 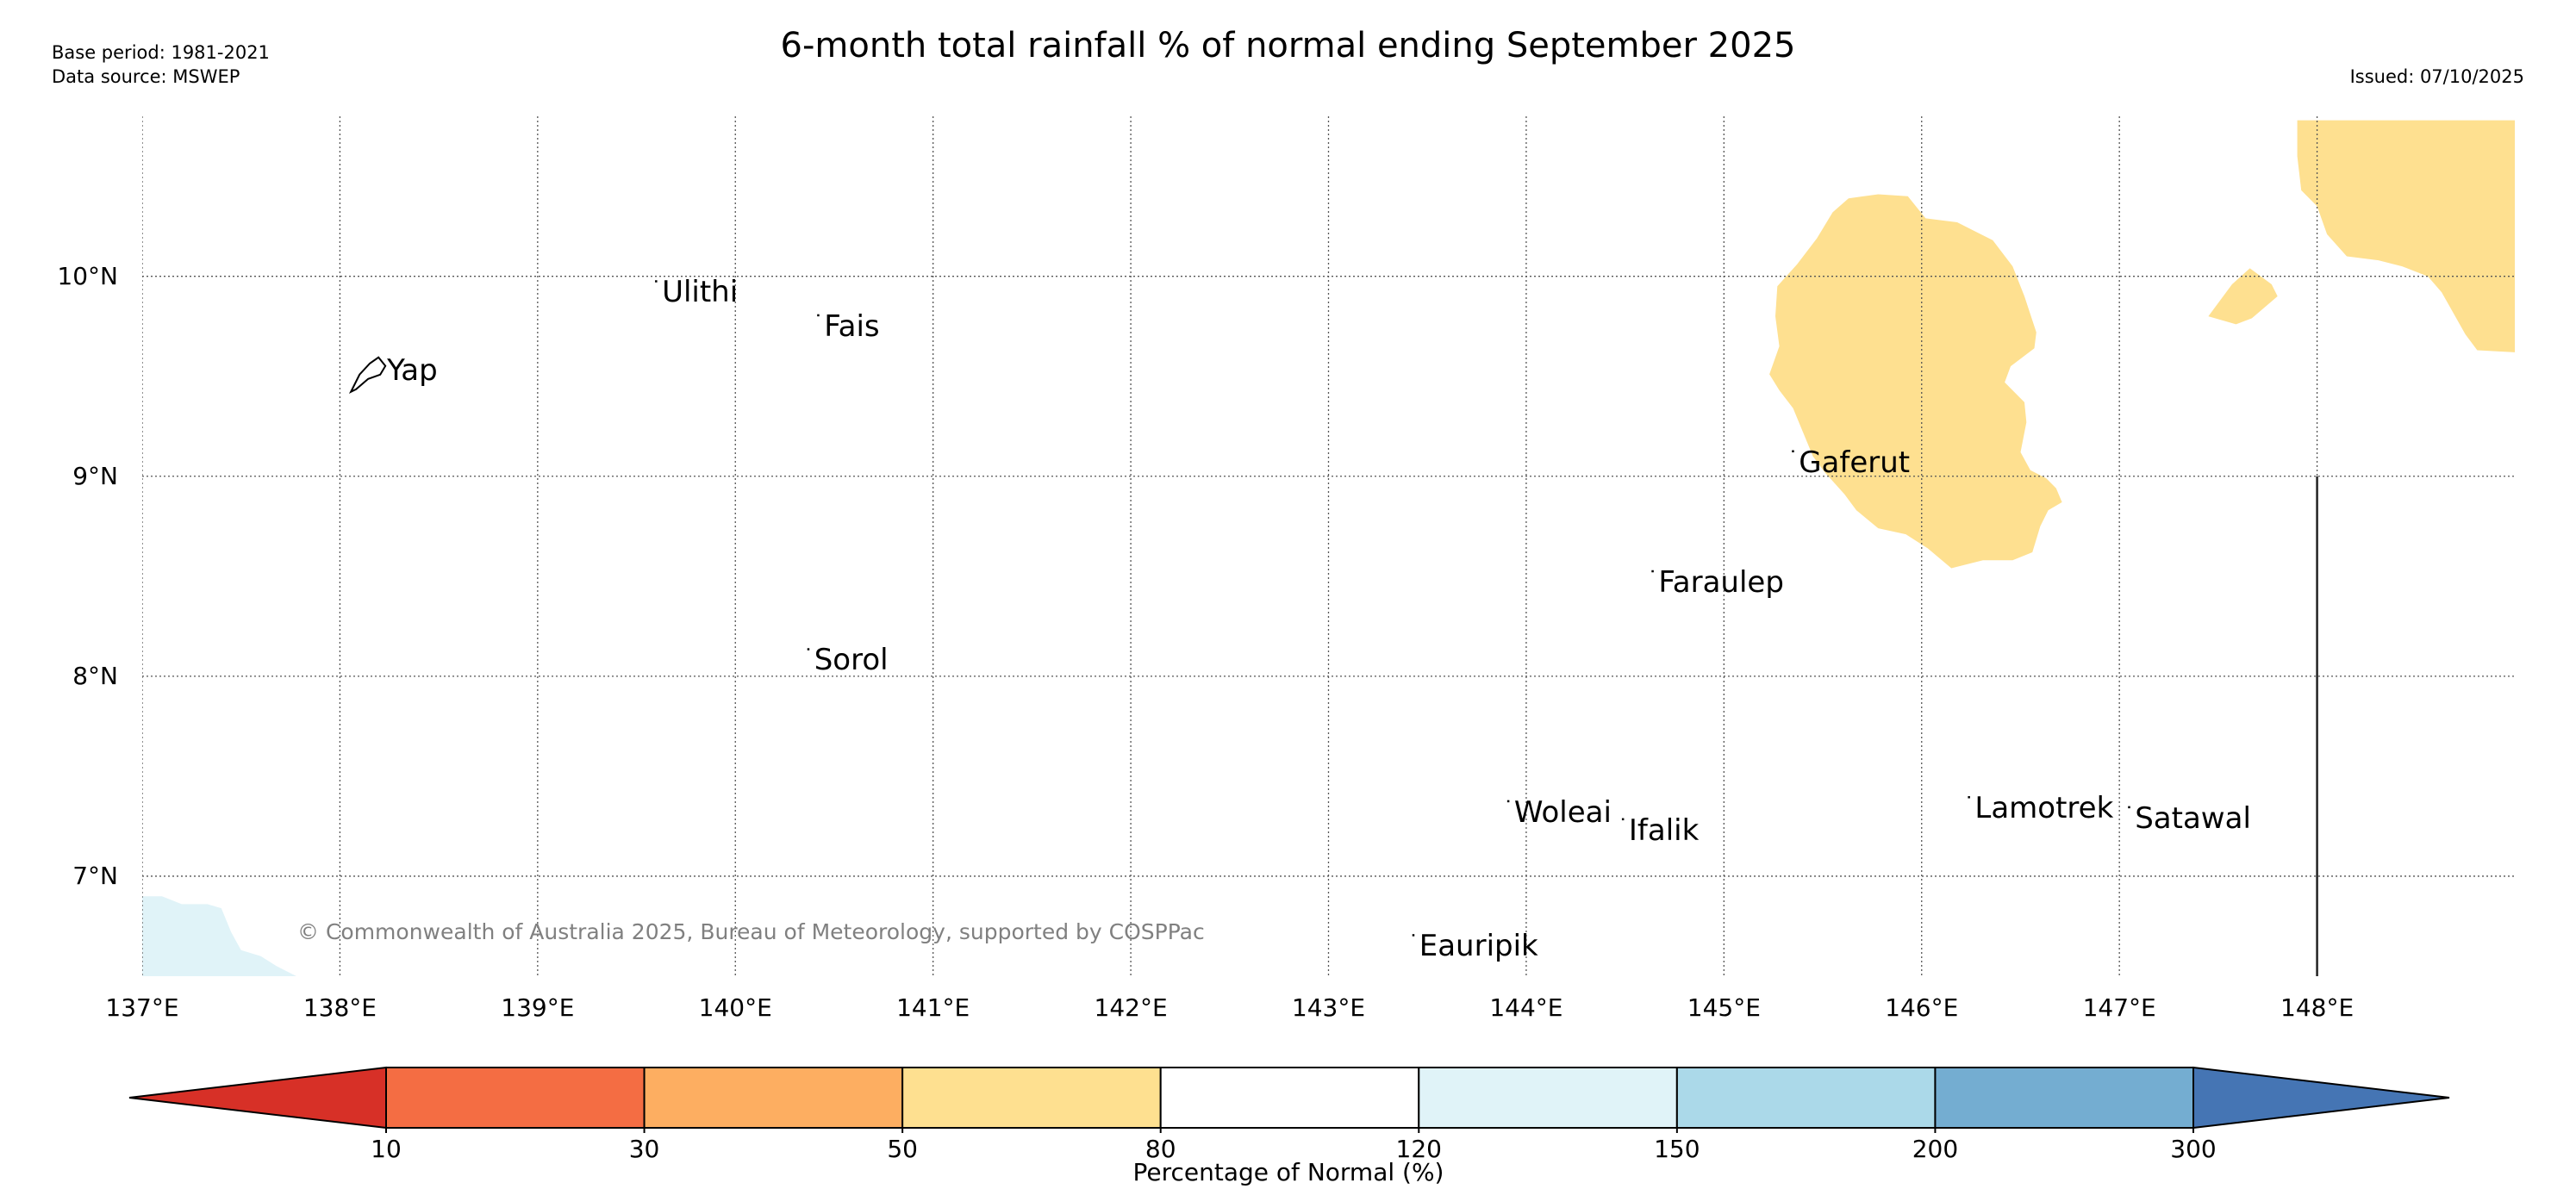 What do you see at coordinates (1922, 1008) in the screenshot?
I see `lon-tick-label: 146°E` at bounding box center [1922, 1008].